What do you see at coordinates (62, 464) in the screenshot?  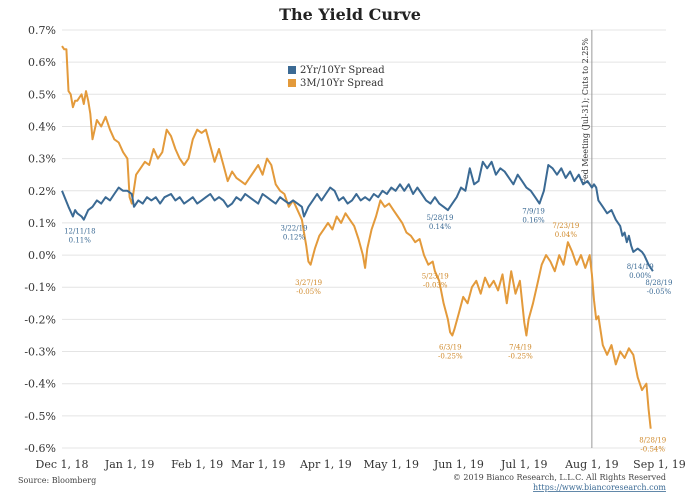 I see `x-tick-label: Dec 1, 18` at bounding box center [62, 464].